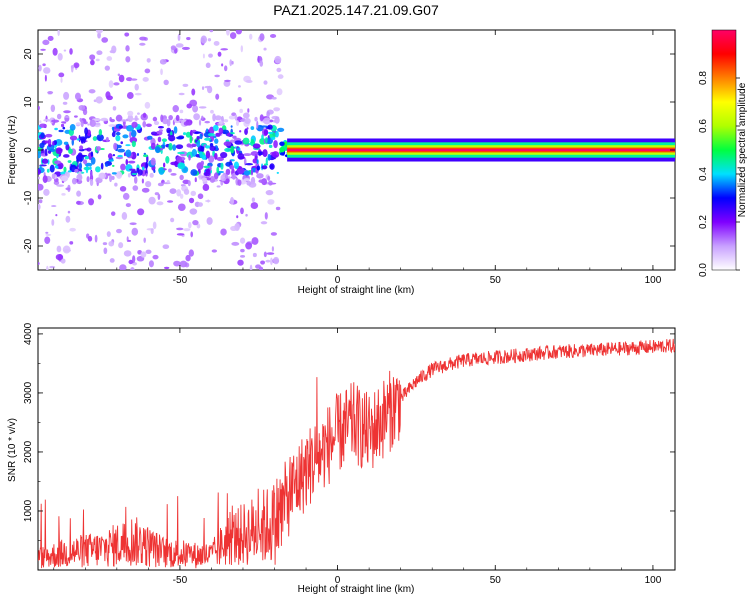  Describe the element at coordinates (703, 270) in the screenshot. I see `colorbar-tick-label: 0.0` at that location.